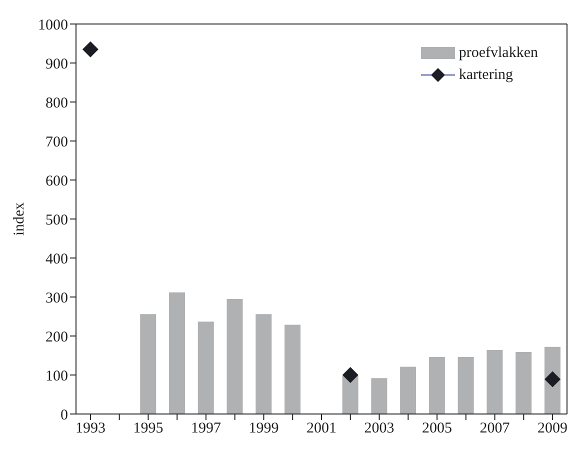 The image size is (587, 464). What do you see at coordinates (321, 428) in the screenshot?
I see `x-tick-label: 2001` at bounding box center [321, 428].